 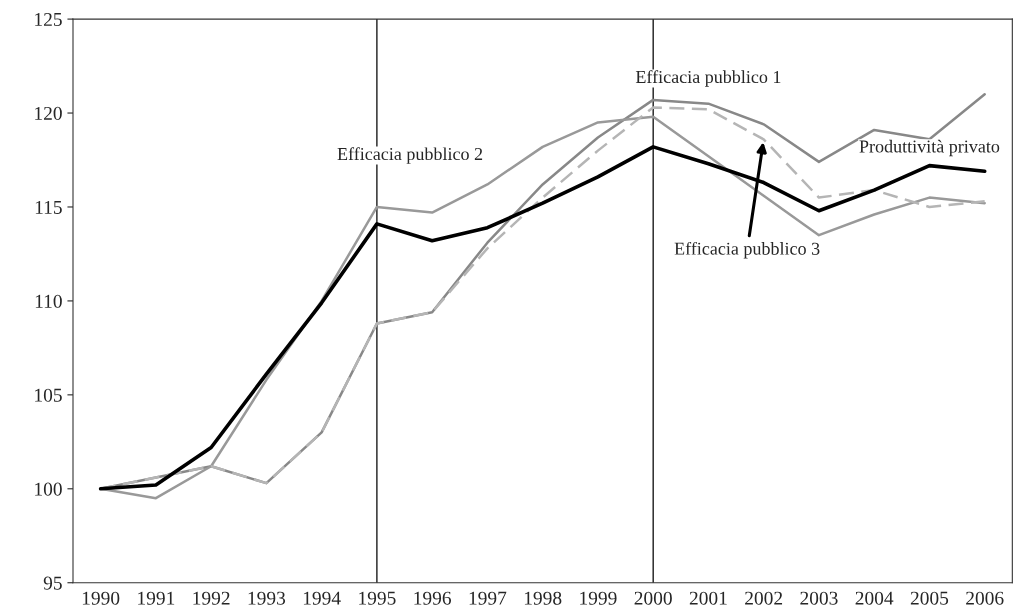 What do you see at coordinates (433, 598) in the screenshot?
I see `x-tick-label: 1996` at bounding box center [433, 598].